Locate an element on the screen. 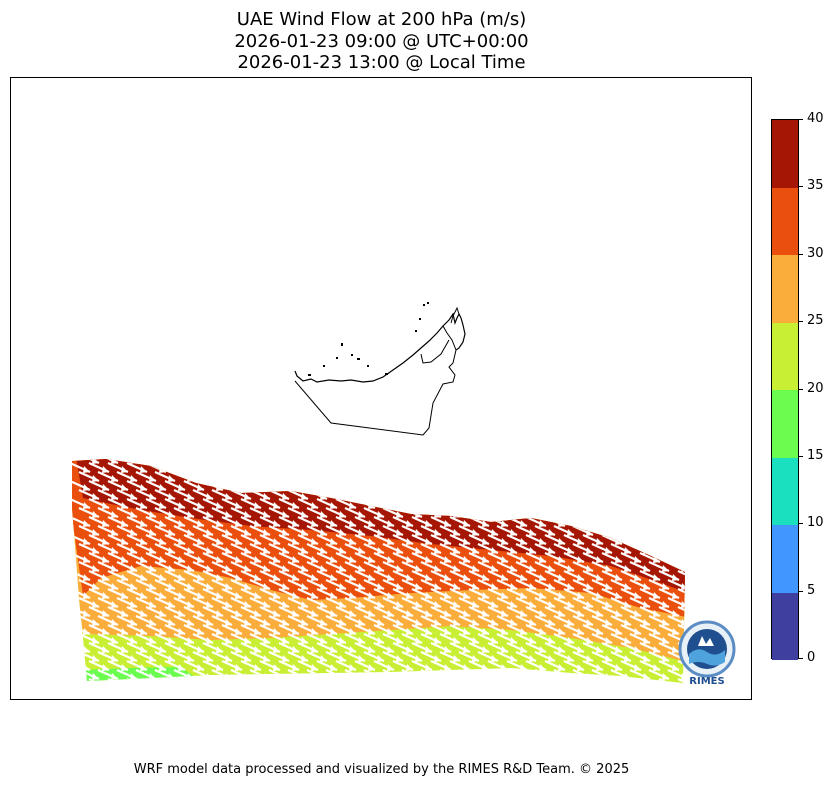 The image size is (835, 788). colorbar is located at coordinates (785, 389).